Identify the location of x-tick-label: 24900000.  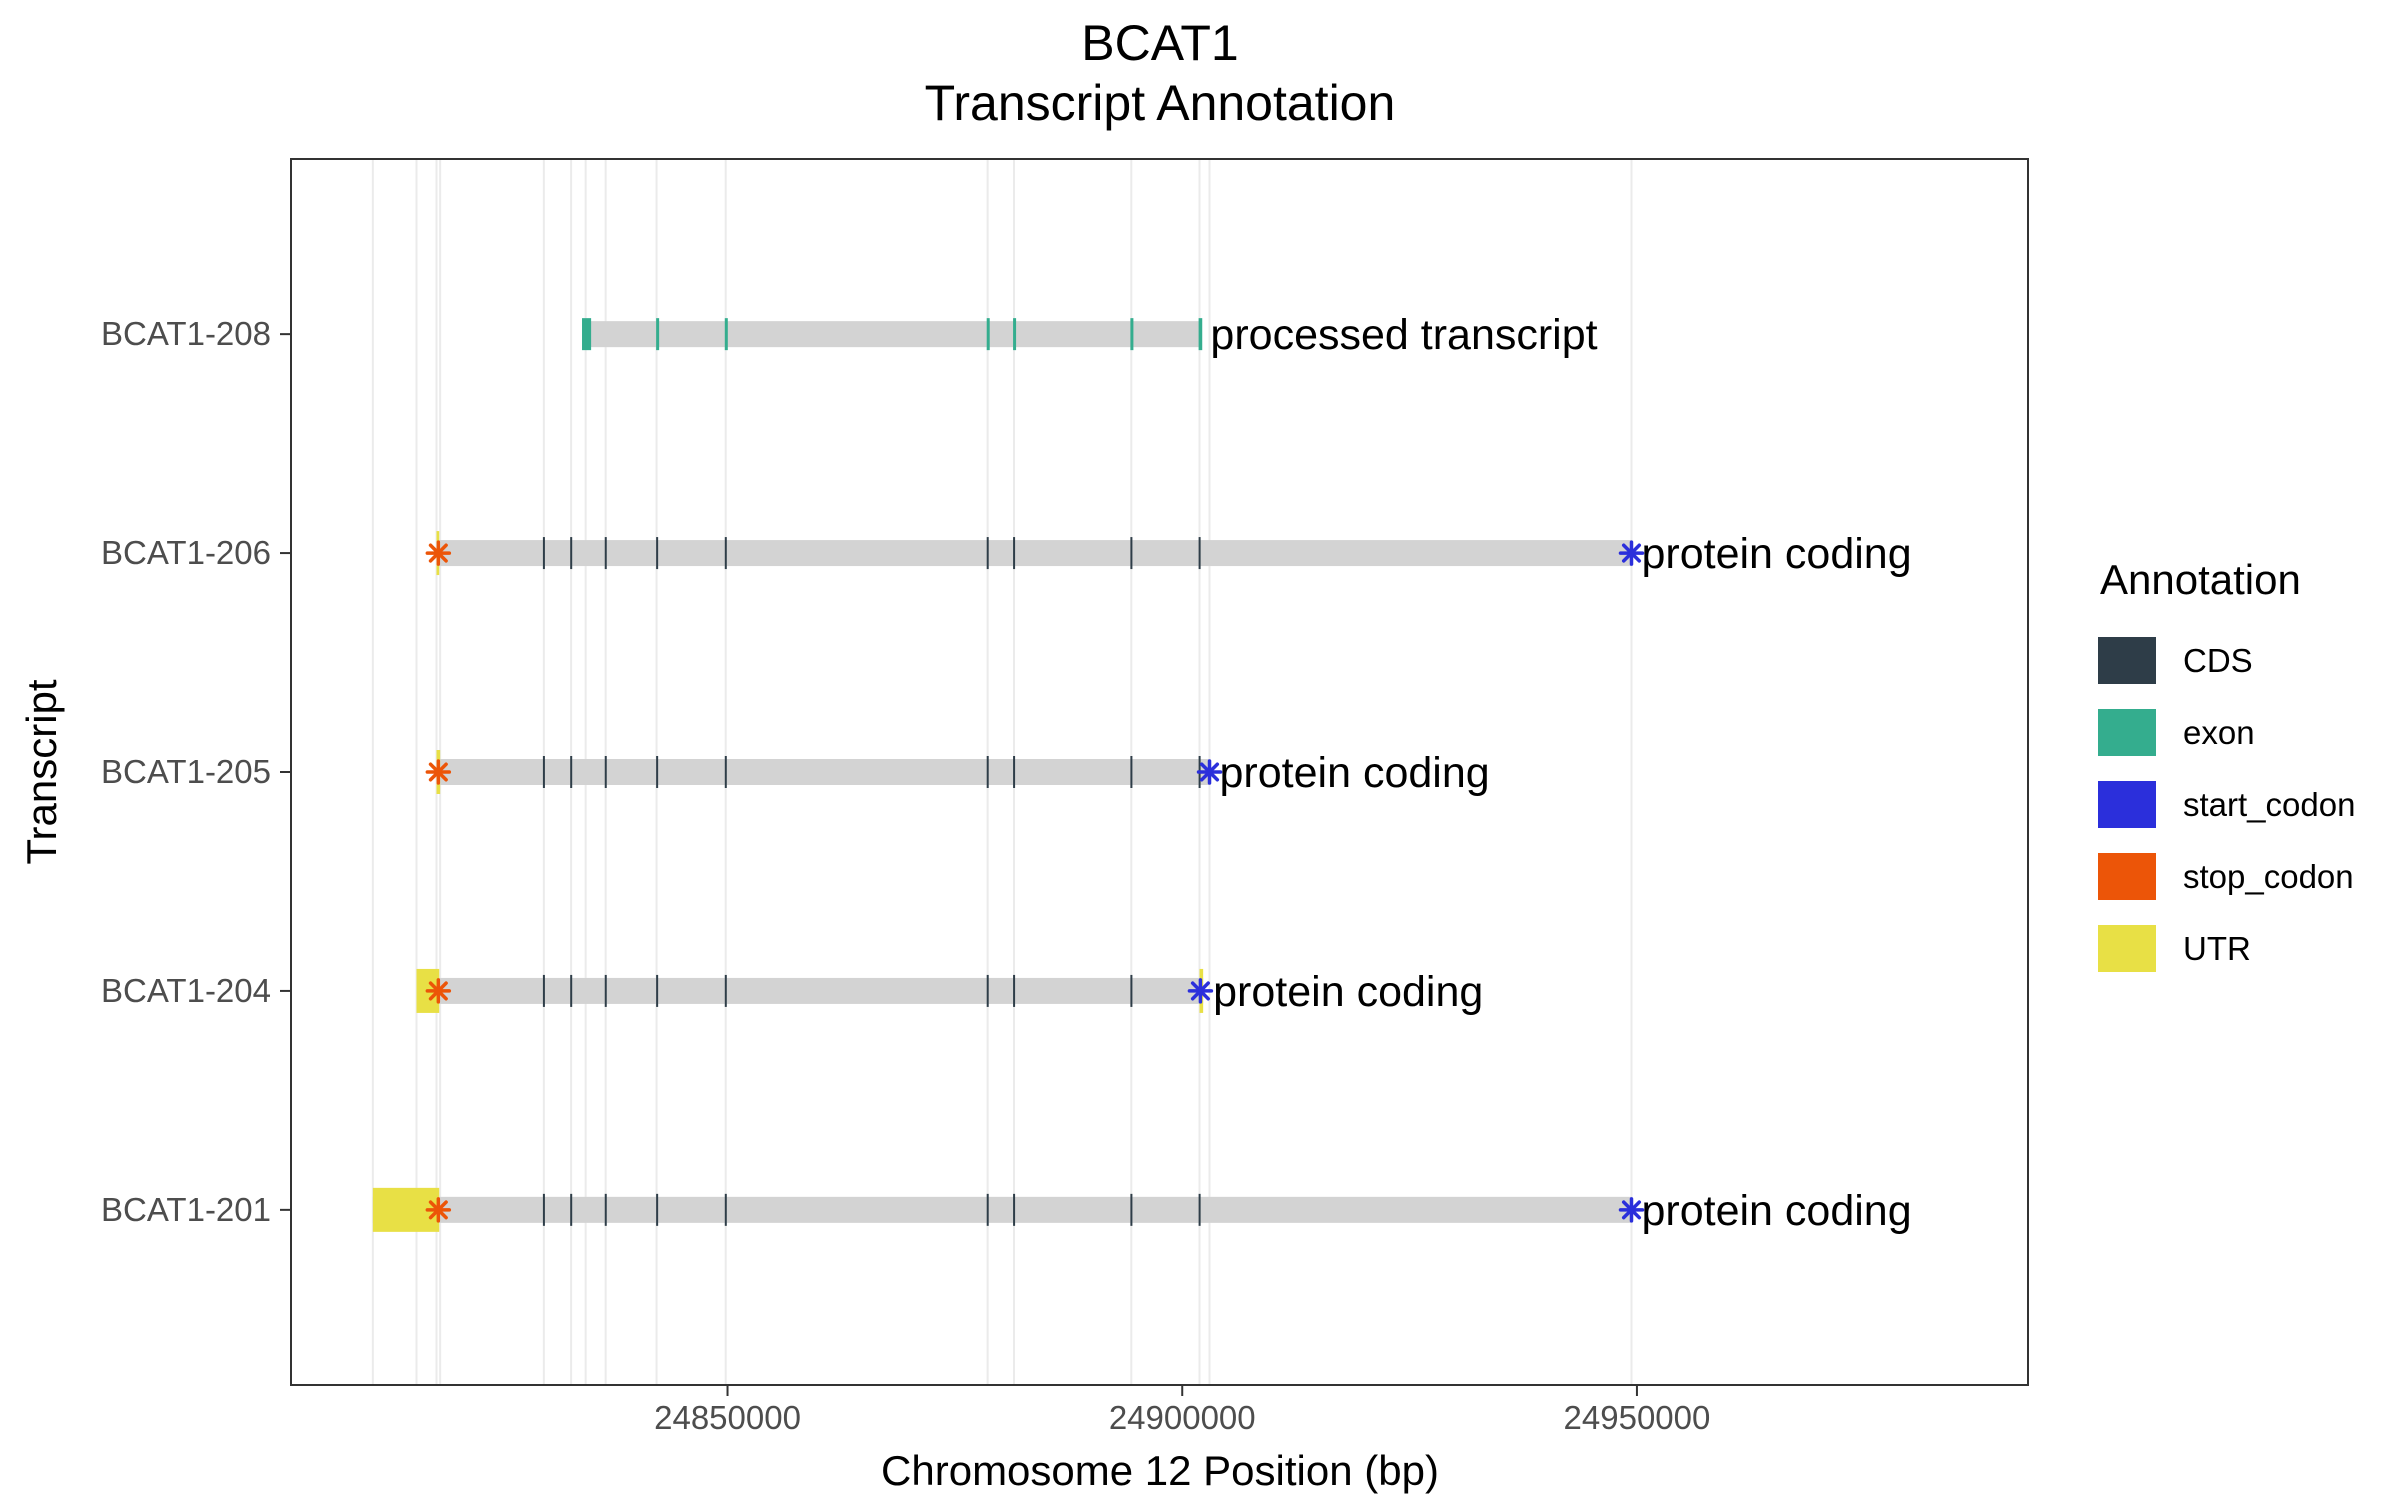
(1182, 1417).